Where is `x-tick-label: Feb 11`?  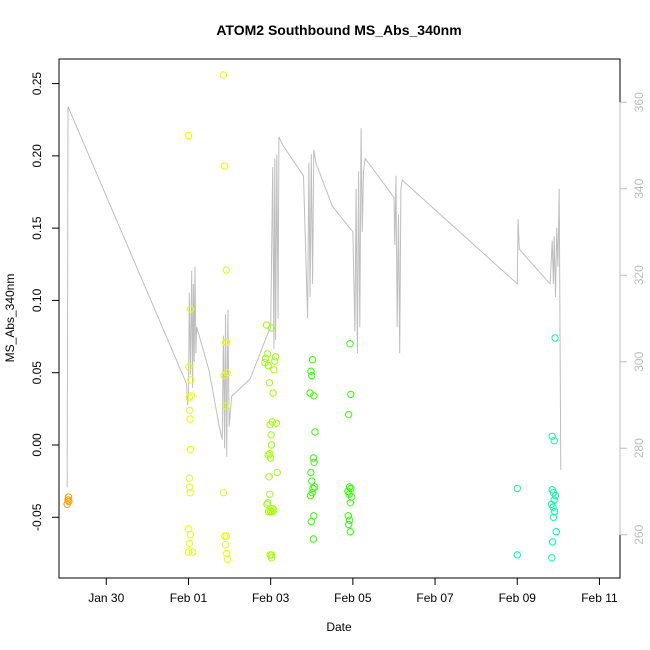
x-tick-label: Feb 11 is located at coordinates (599, 598).